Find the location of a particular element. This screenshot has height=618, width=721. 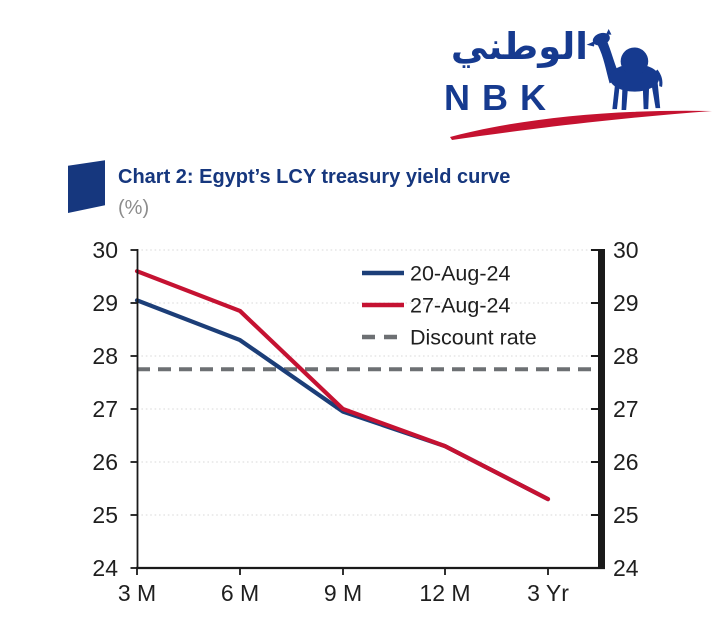

x-axis-label: 3 M is located at coordinates (137, 593).